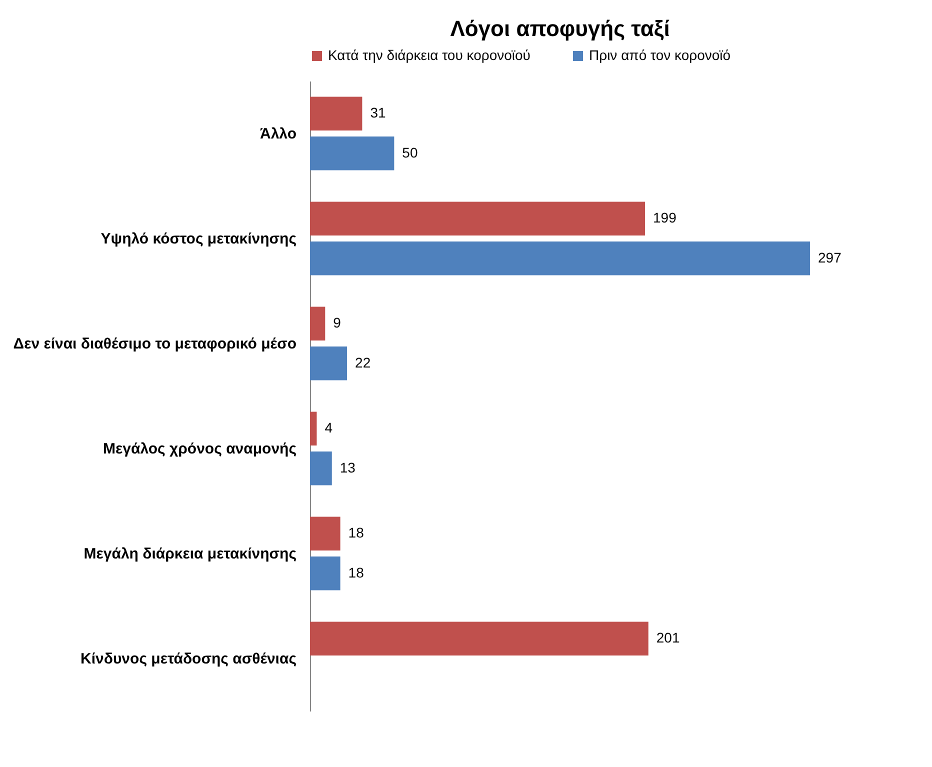  Describe the element at coordinates (363, 362) in the screenshot. I see `data-label: 22` at that location.